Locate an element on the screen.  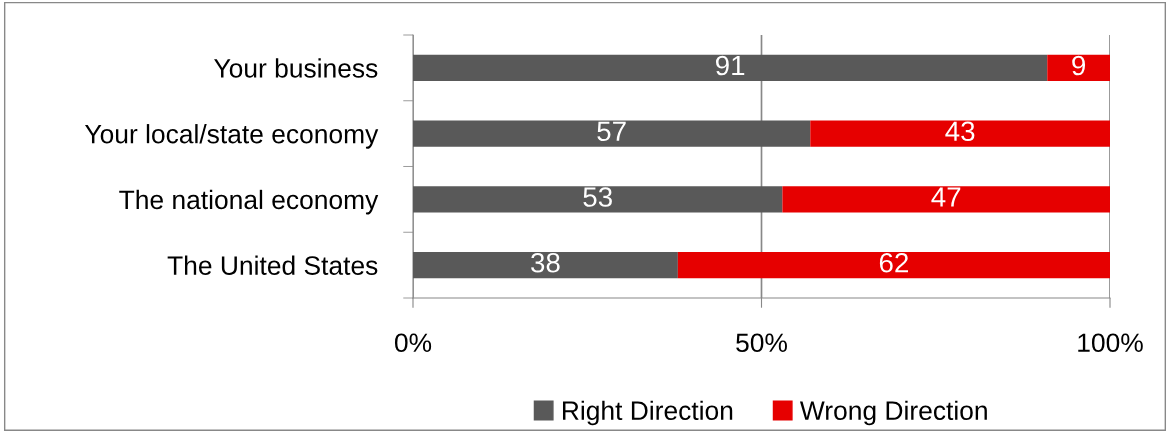
x-tick-label: 50% is located at coordinates (761, 343).